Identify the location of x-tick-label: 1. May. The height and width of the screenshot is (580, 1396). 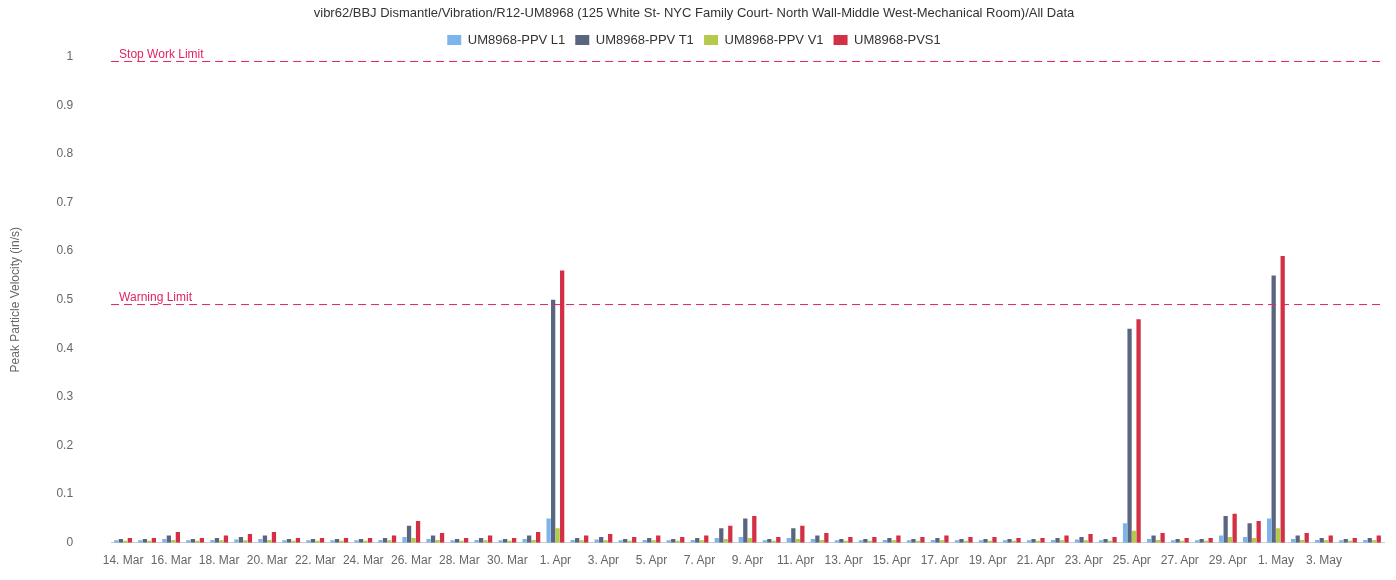
(1275, 560).